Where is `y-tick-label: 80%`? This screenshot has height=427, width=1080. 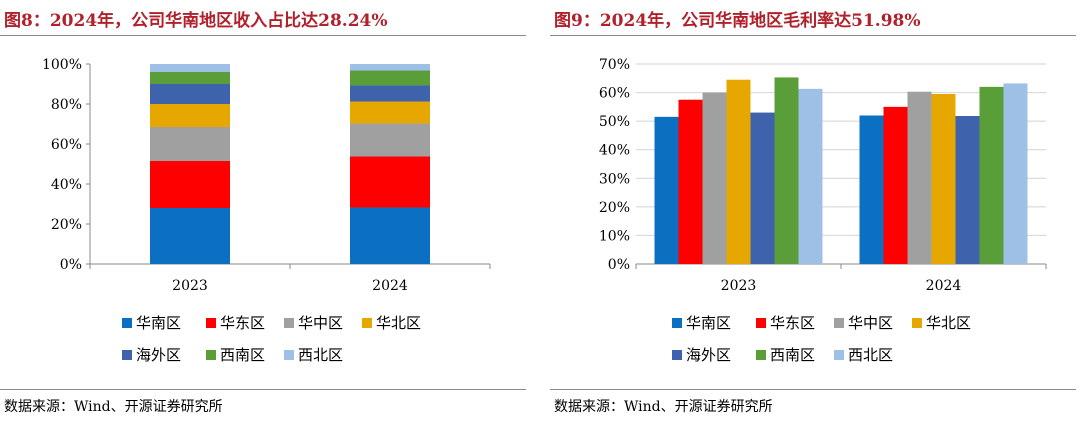
y-tick-label: 80% is located at coordinates (66, 105).